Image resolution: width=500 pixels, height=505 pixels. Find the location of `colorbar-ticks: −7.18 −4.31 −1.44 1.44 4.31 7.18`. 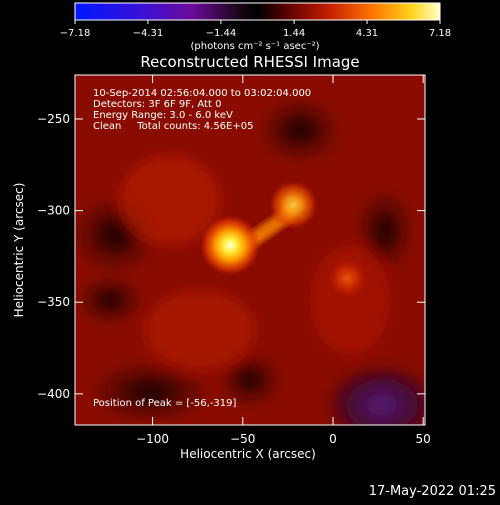

colorbar-ticks: −7.18 −4.31 −1.44 1.44 4.31 7.18 is located at coordinates (255, 29).